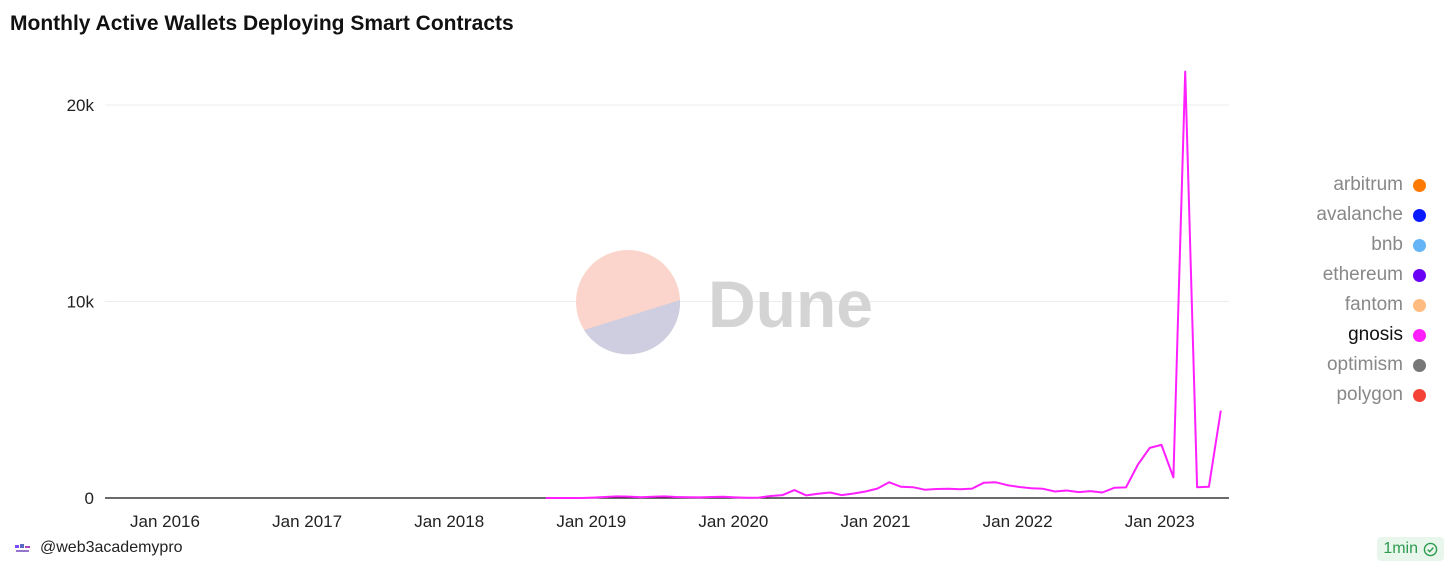 The width and height of the screenshot is (1456, 574). Describe the element at coordinates (81, 105) in the screenshot. I see `y-tick-label: 20k` at that location.